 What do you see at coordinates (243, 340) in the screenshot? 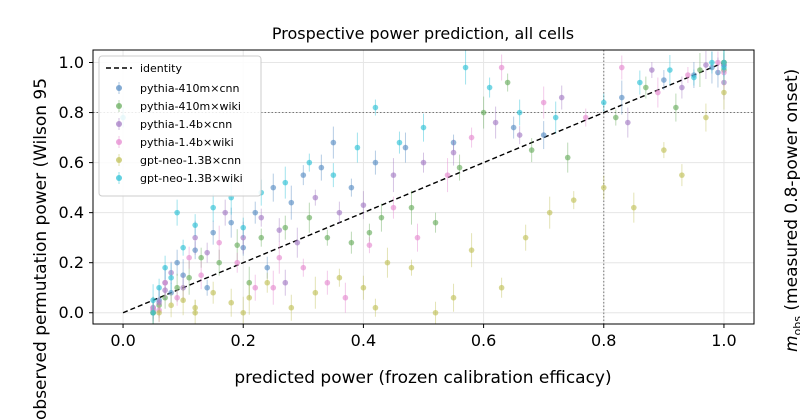
I see `x-tick-label-1: 0.2` at bounding box center [243, 340].